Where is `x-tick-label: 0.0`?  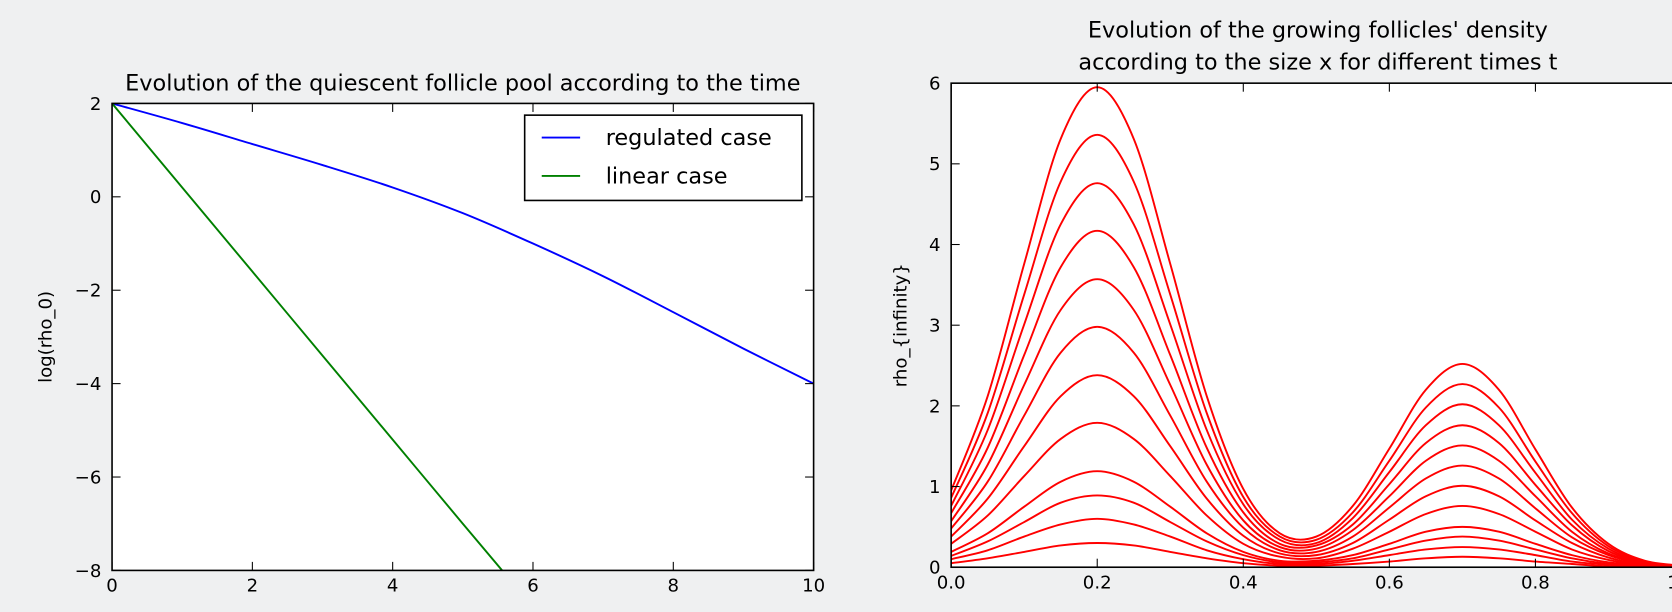
x-tick-label: 0.0 is located at coordinates (951, 583).